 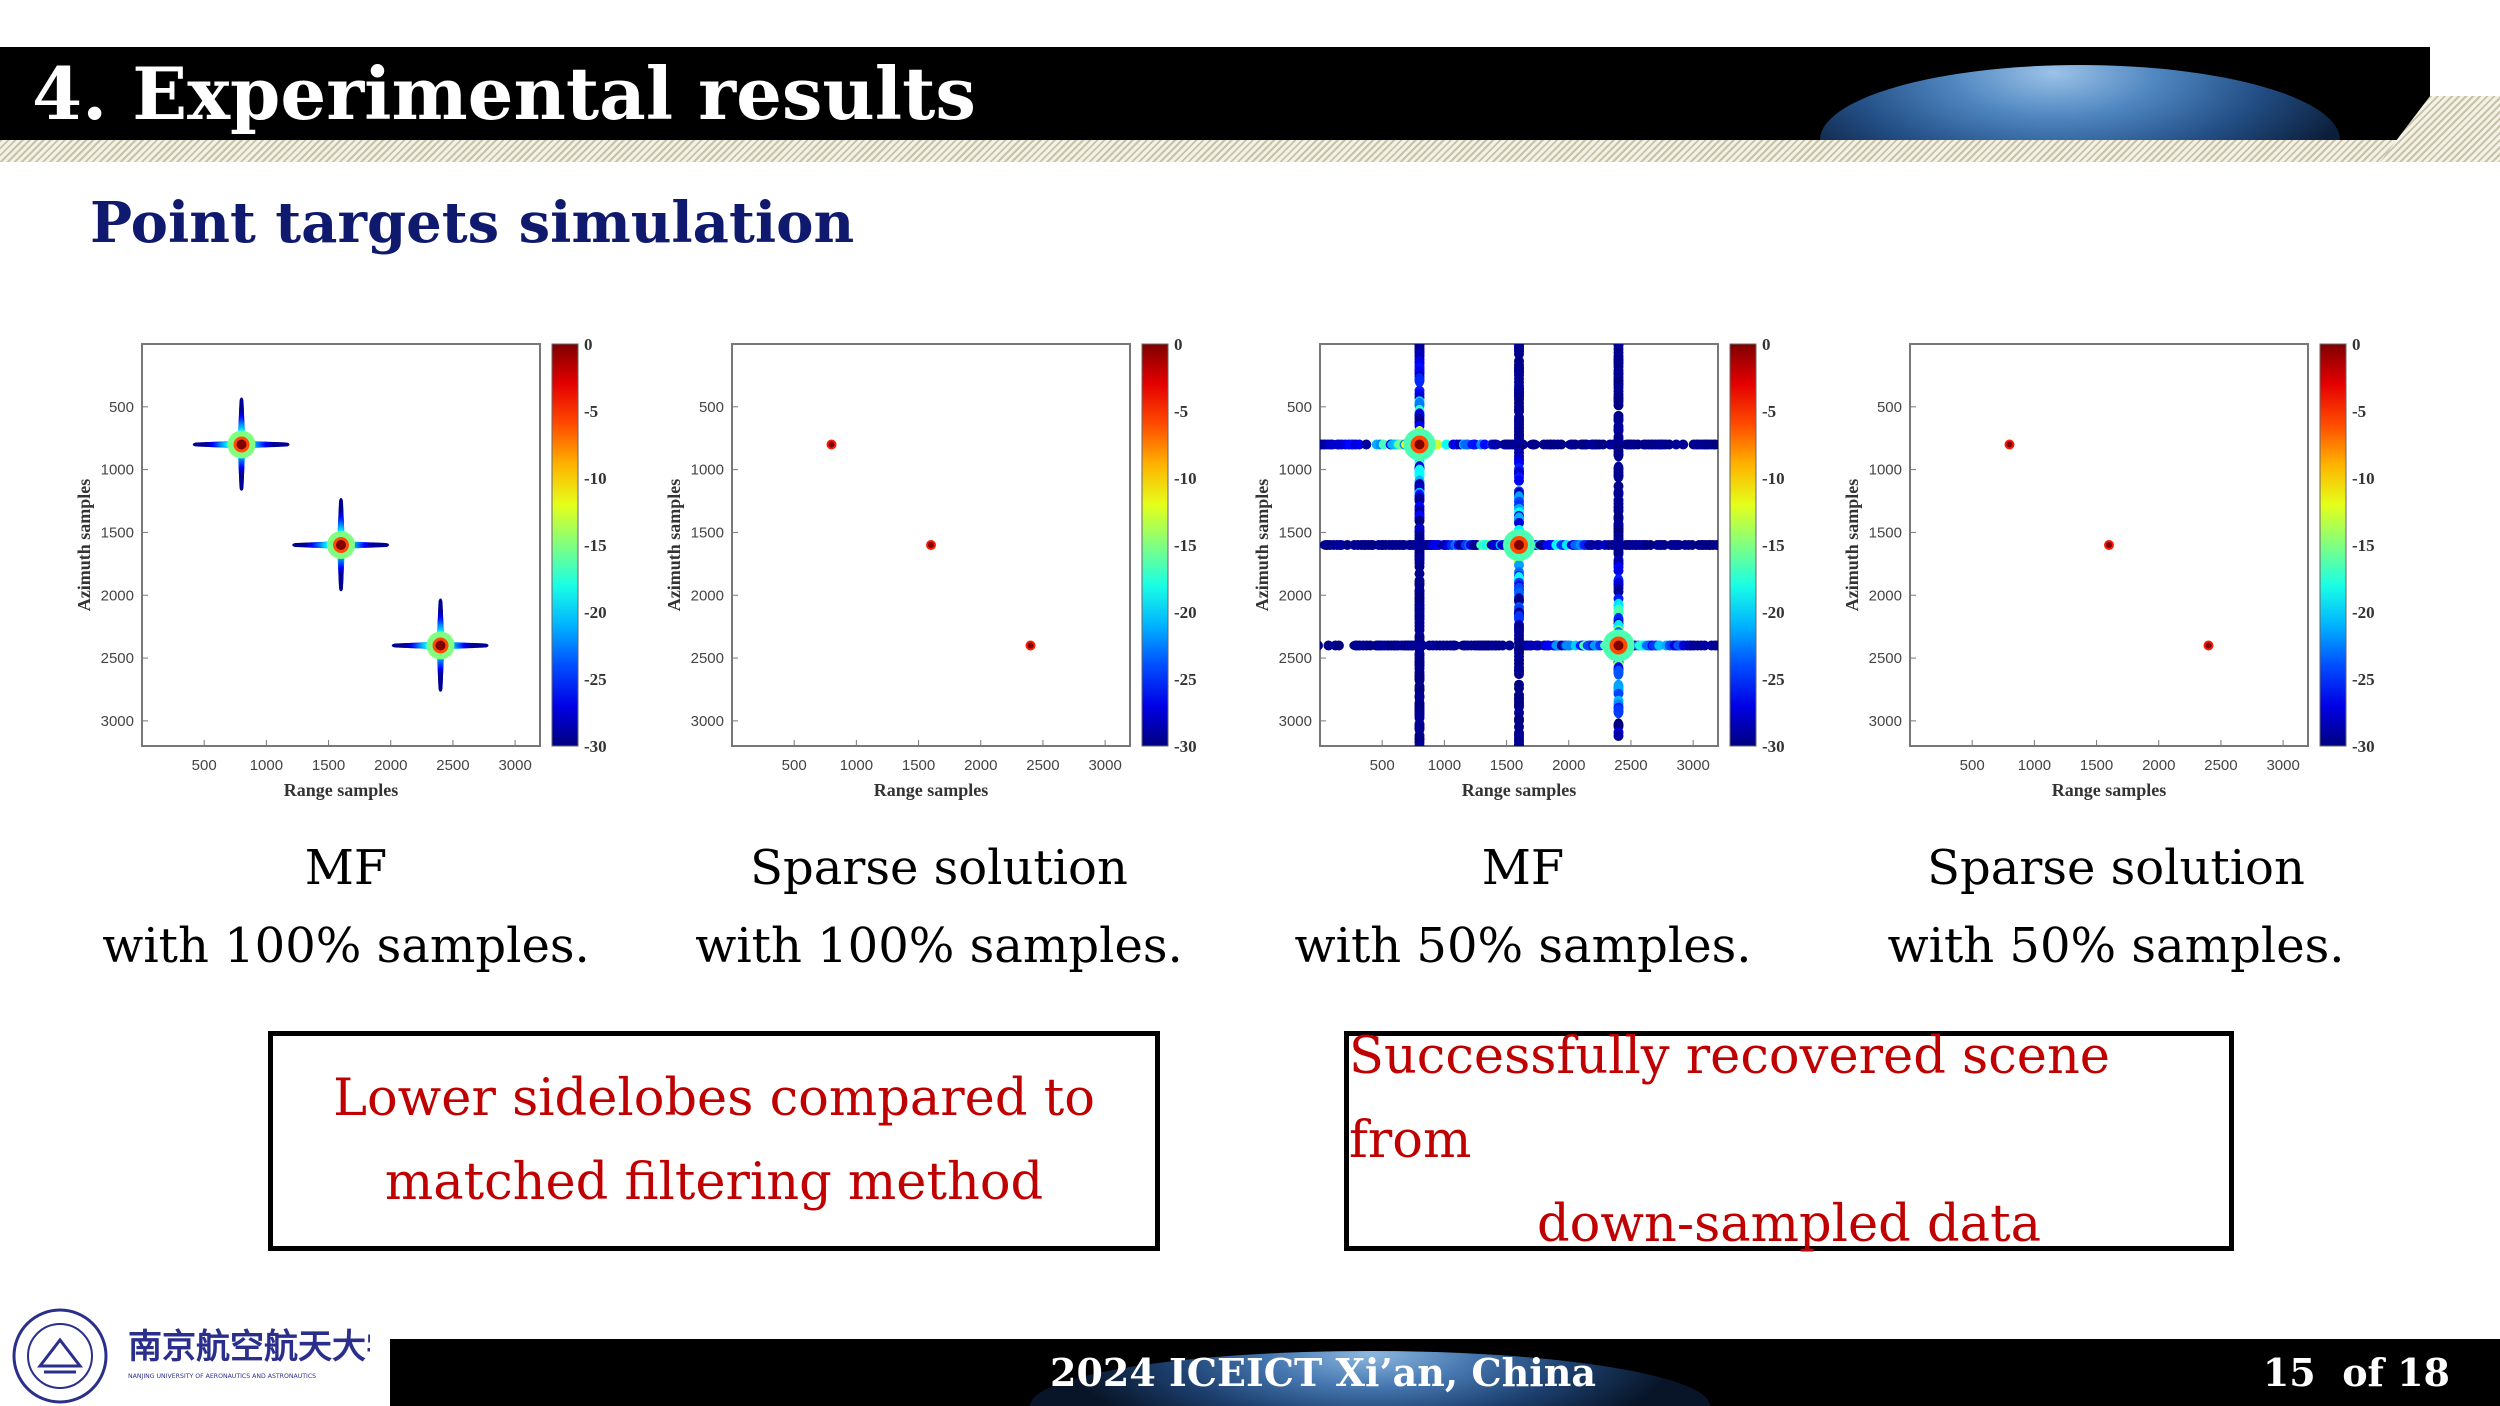 I want to click on caption-line: MF, so click(x=346, y=868).